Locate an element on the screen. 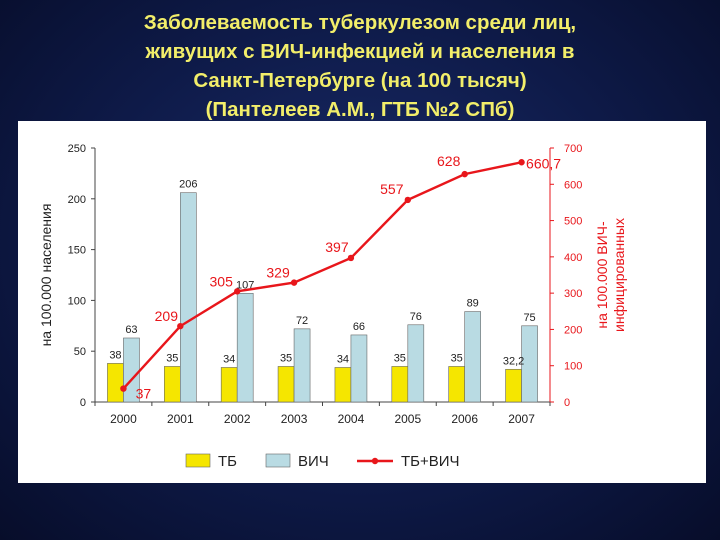  legend-label: ТБ+ВИЧ is located at coordinates (430, 461).